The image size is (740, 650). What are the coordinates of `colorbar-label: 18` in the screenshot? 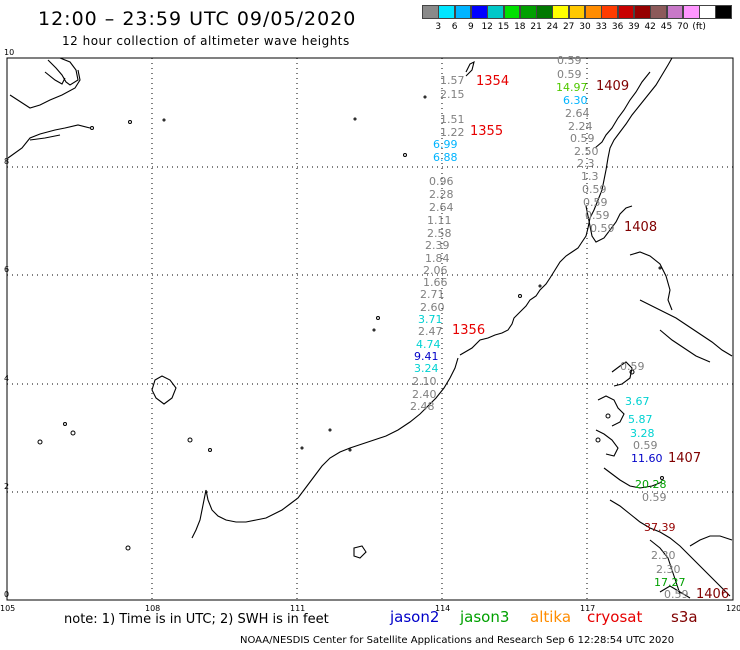 It's located at (520, 27).